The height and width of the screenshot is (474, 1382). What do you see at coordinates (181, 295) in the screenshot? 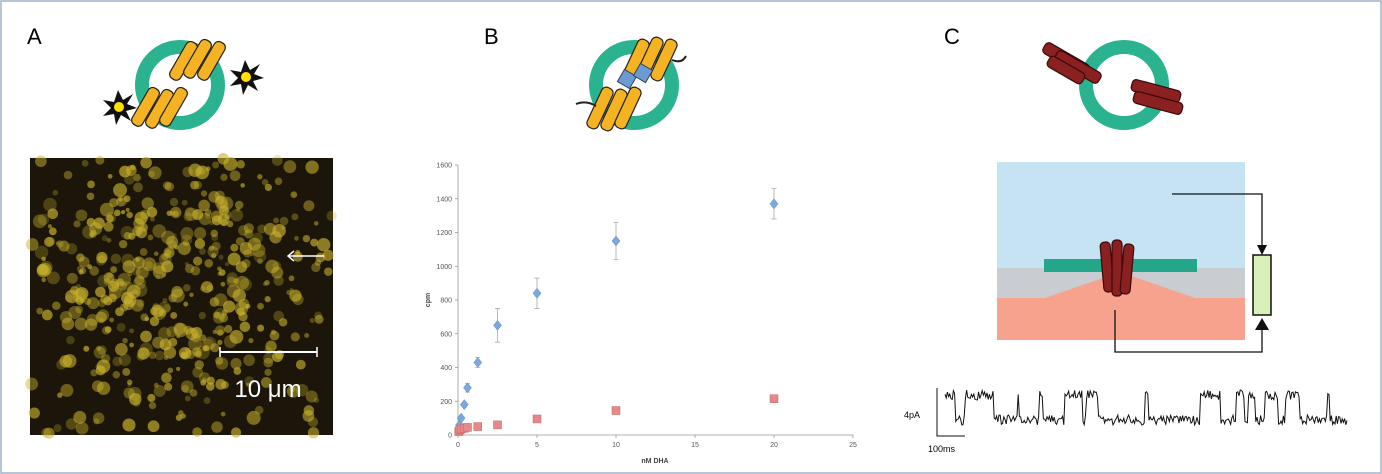
I see `micrograph` at bounding box center [181, 295].